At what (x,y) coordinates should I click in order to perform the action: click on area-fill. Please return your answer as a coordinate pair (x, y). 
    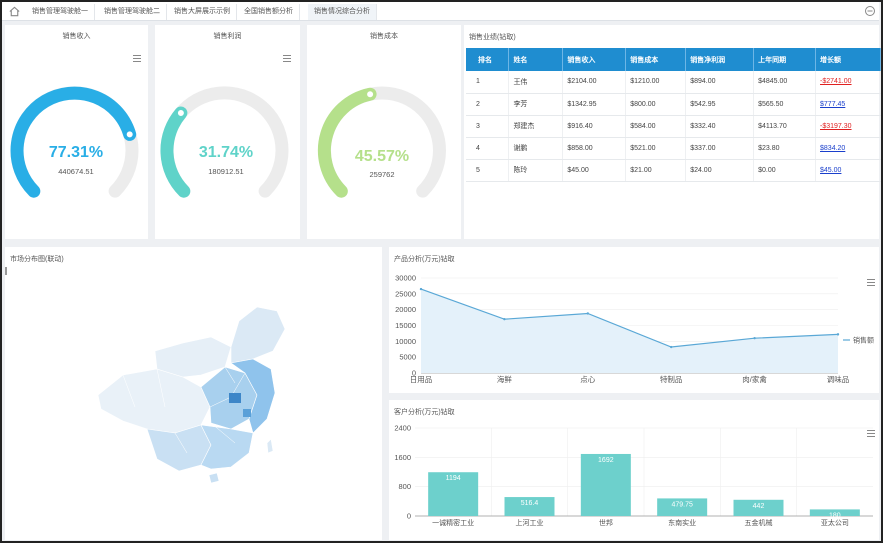
    Looking at the image, I should click on (629, 331).